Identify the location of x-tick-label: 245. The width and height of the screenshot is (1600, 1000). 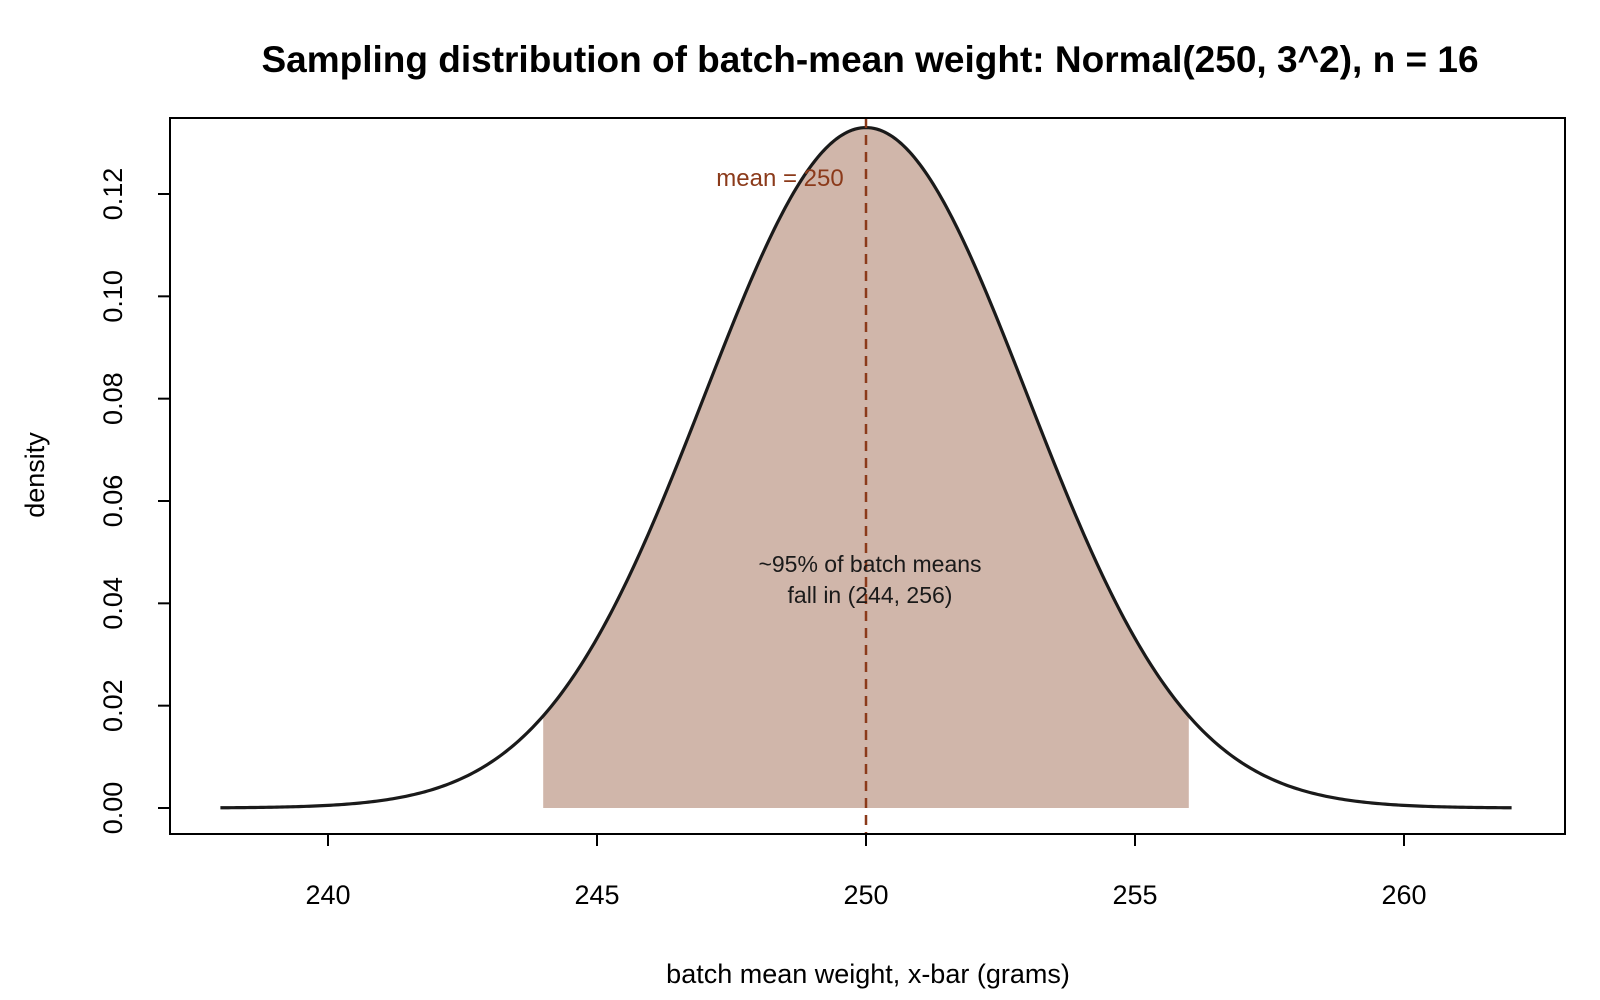
(596, 895).